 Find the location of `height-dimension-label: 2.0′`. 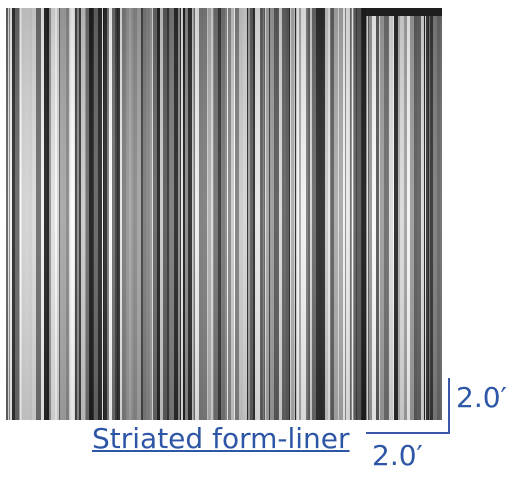

height-dimension-label: 2.0′ is located at coordinates (481, 397).